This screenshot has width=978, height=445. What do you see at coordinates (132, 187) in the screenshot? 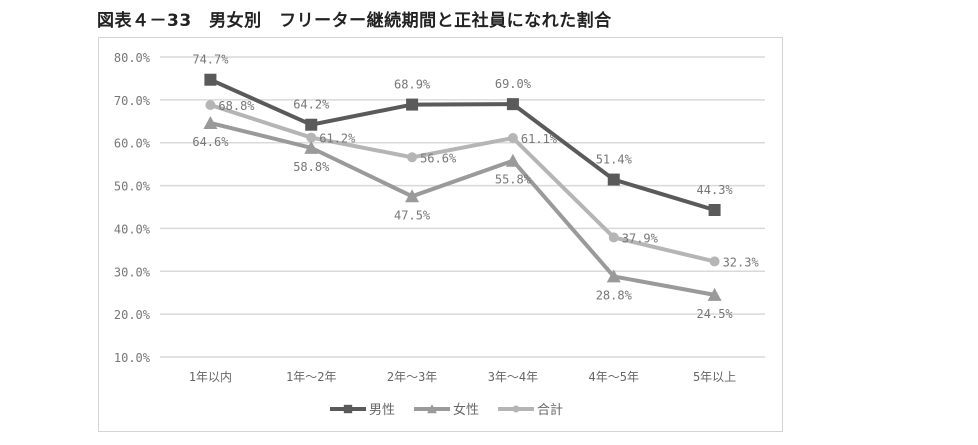
I see `y-tick-label: 50.0%` at bounding box center [132, 187].